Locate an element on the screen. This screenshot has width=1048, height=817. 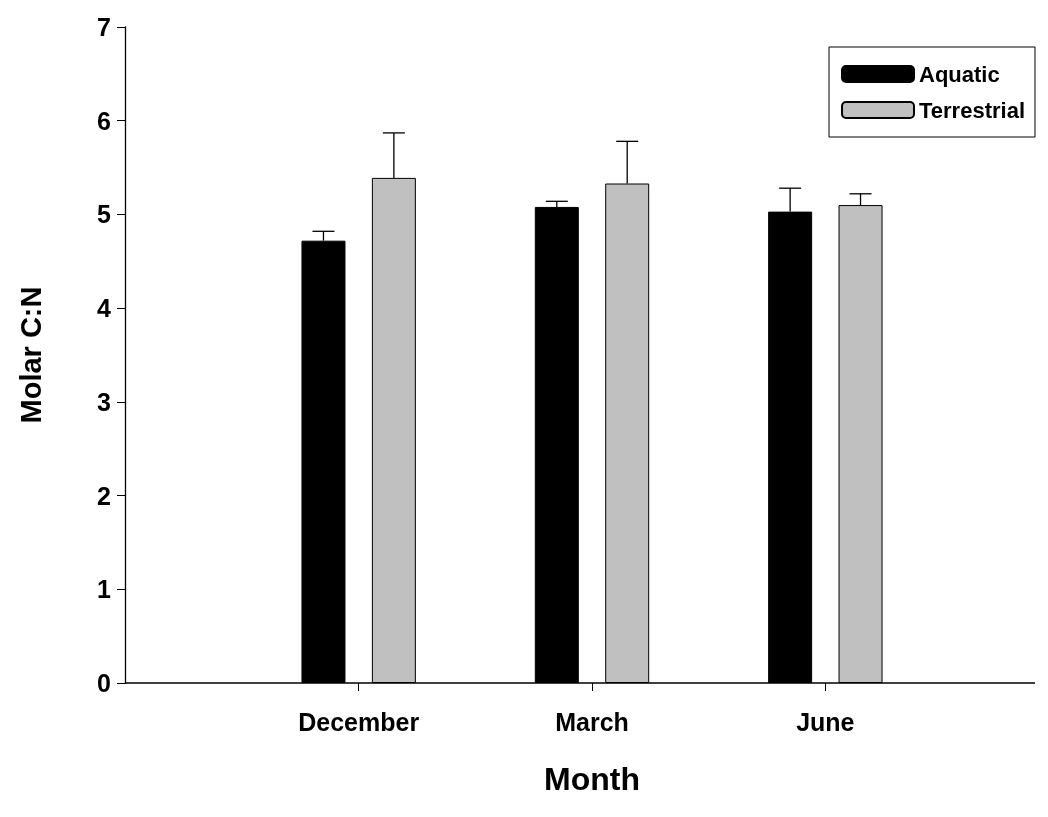
x-axis-title: Month is located at coordinates (592, 779).